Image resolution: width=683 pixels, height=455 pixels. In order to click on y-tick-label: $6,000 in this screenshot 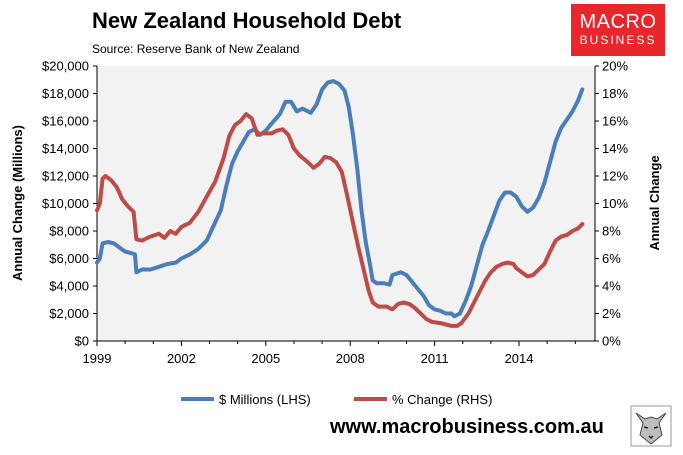, I will do `click(69, 258)`.